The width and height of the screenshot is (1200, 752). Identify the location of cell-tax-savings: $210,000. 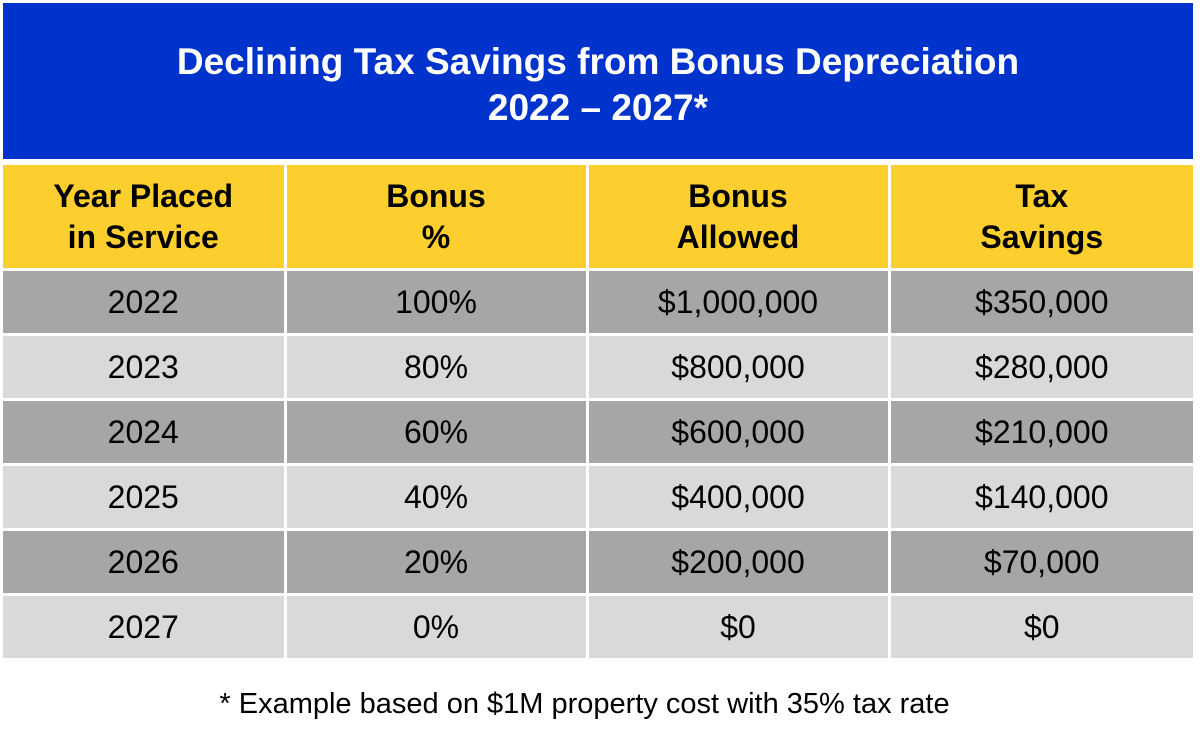
(1041, 432).